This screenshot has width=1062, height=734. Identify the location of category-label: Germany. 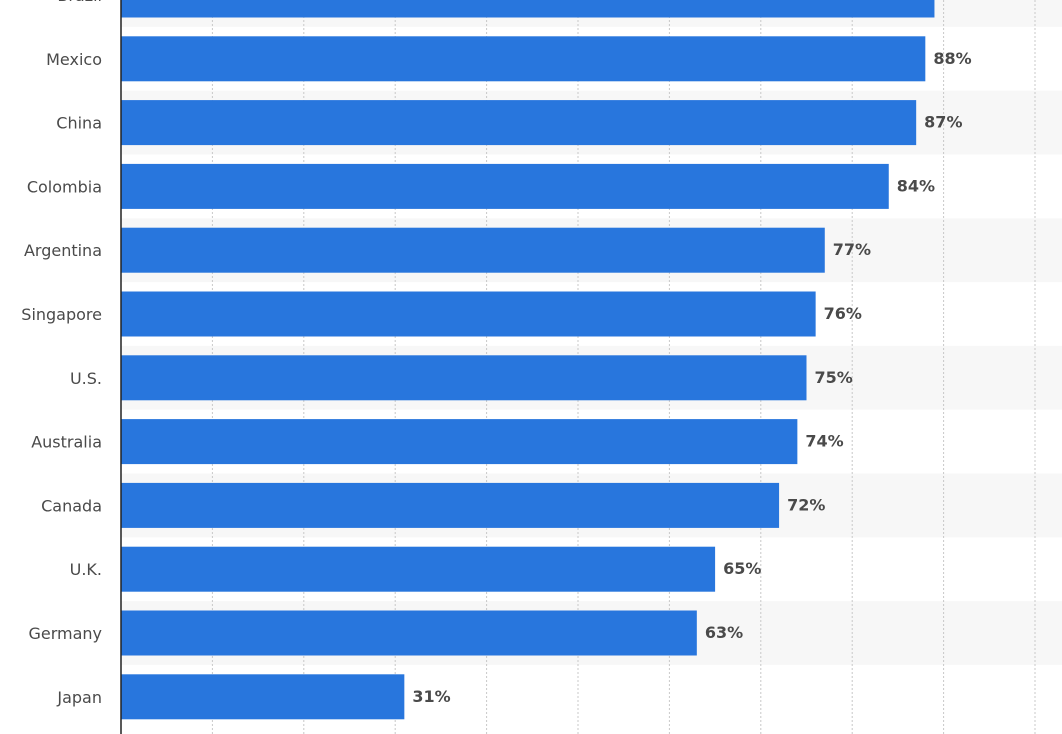
(65, 633).